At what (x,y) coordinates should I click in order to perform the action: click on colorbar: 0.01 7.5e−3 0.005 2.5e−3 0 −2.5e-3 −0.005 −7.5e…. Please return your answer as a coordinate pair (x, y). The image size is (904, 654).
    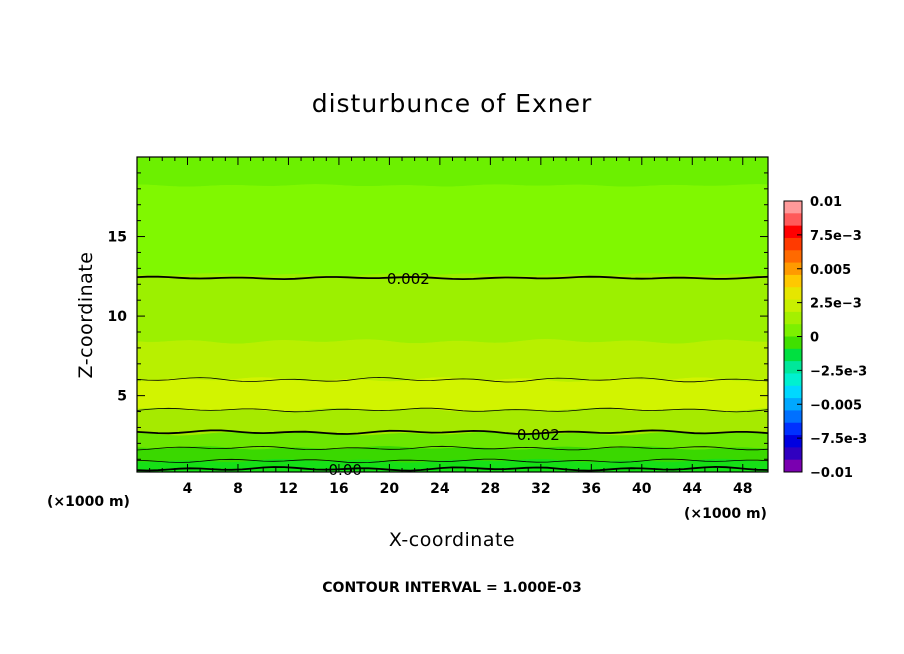
    Looking at the image, I should click on (825, 338).